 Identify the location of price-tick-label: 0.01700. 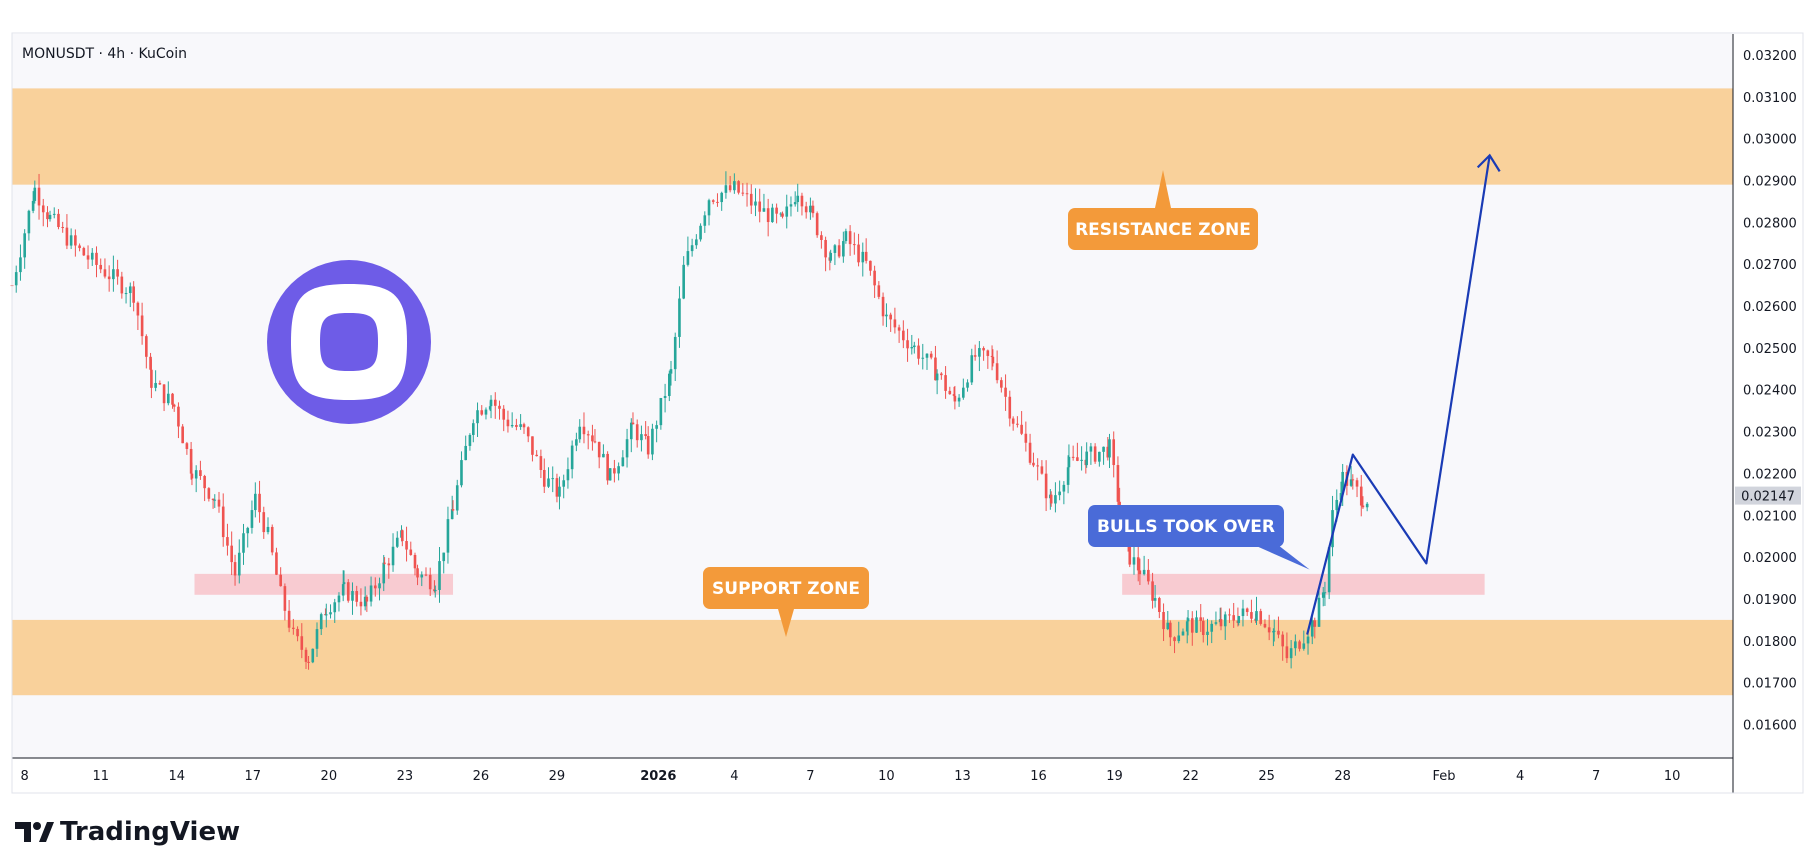
(1770, 684).